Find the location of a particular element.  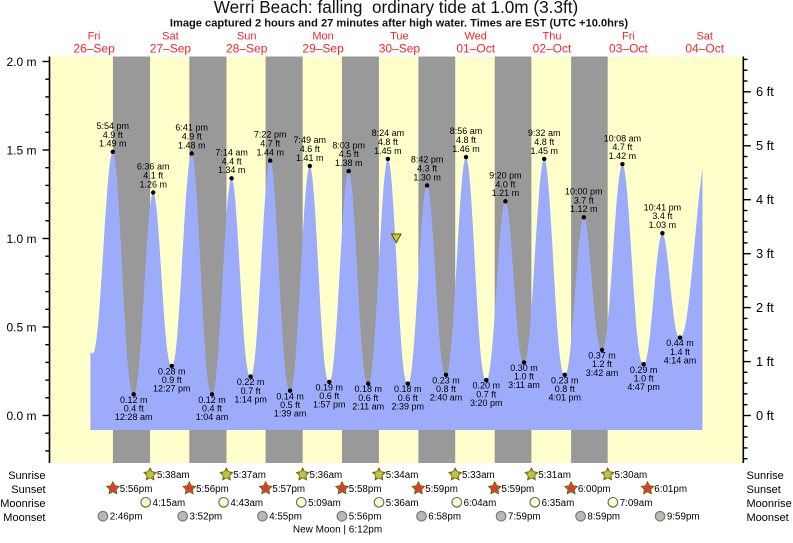

svg-text: 6:35am is located at coordinates (558, 503).